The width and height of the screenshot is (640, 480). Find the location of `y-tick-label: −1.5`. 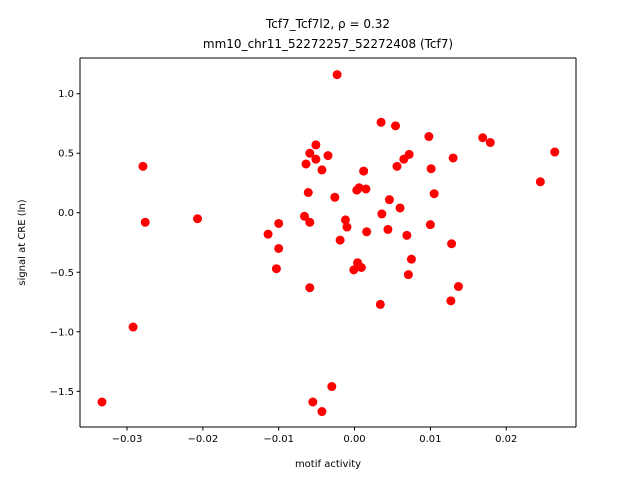

y-tick-label: −1.5 is located at coordinates (62, 392).